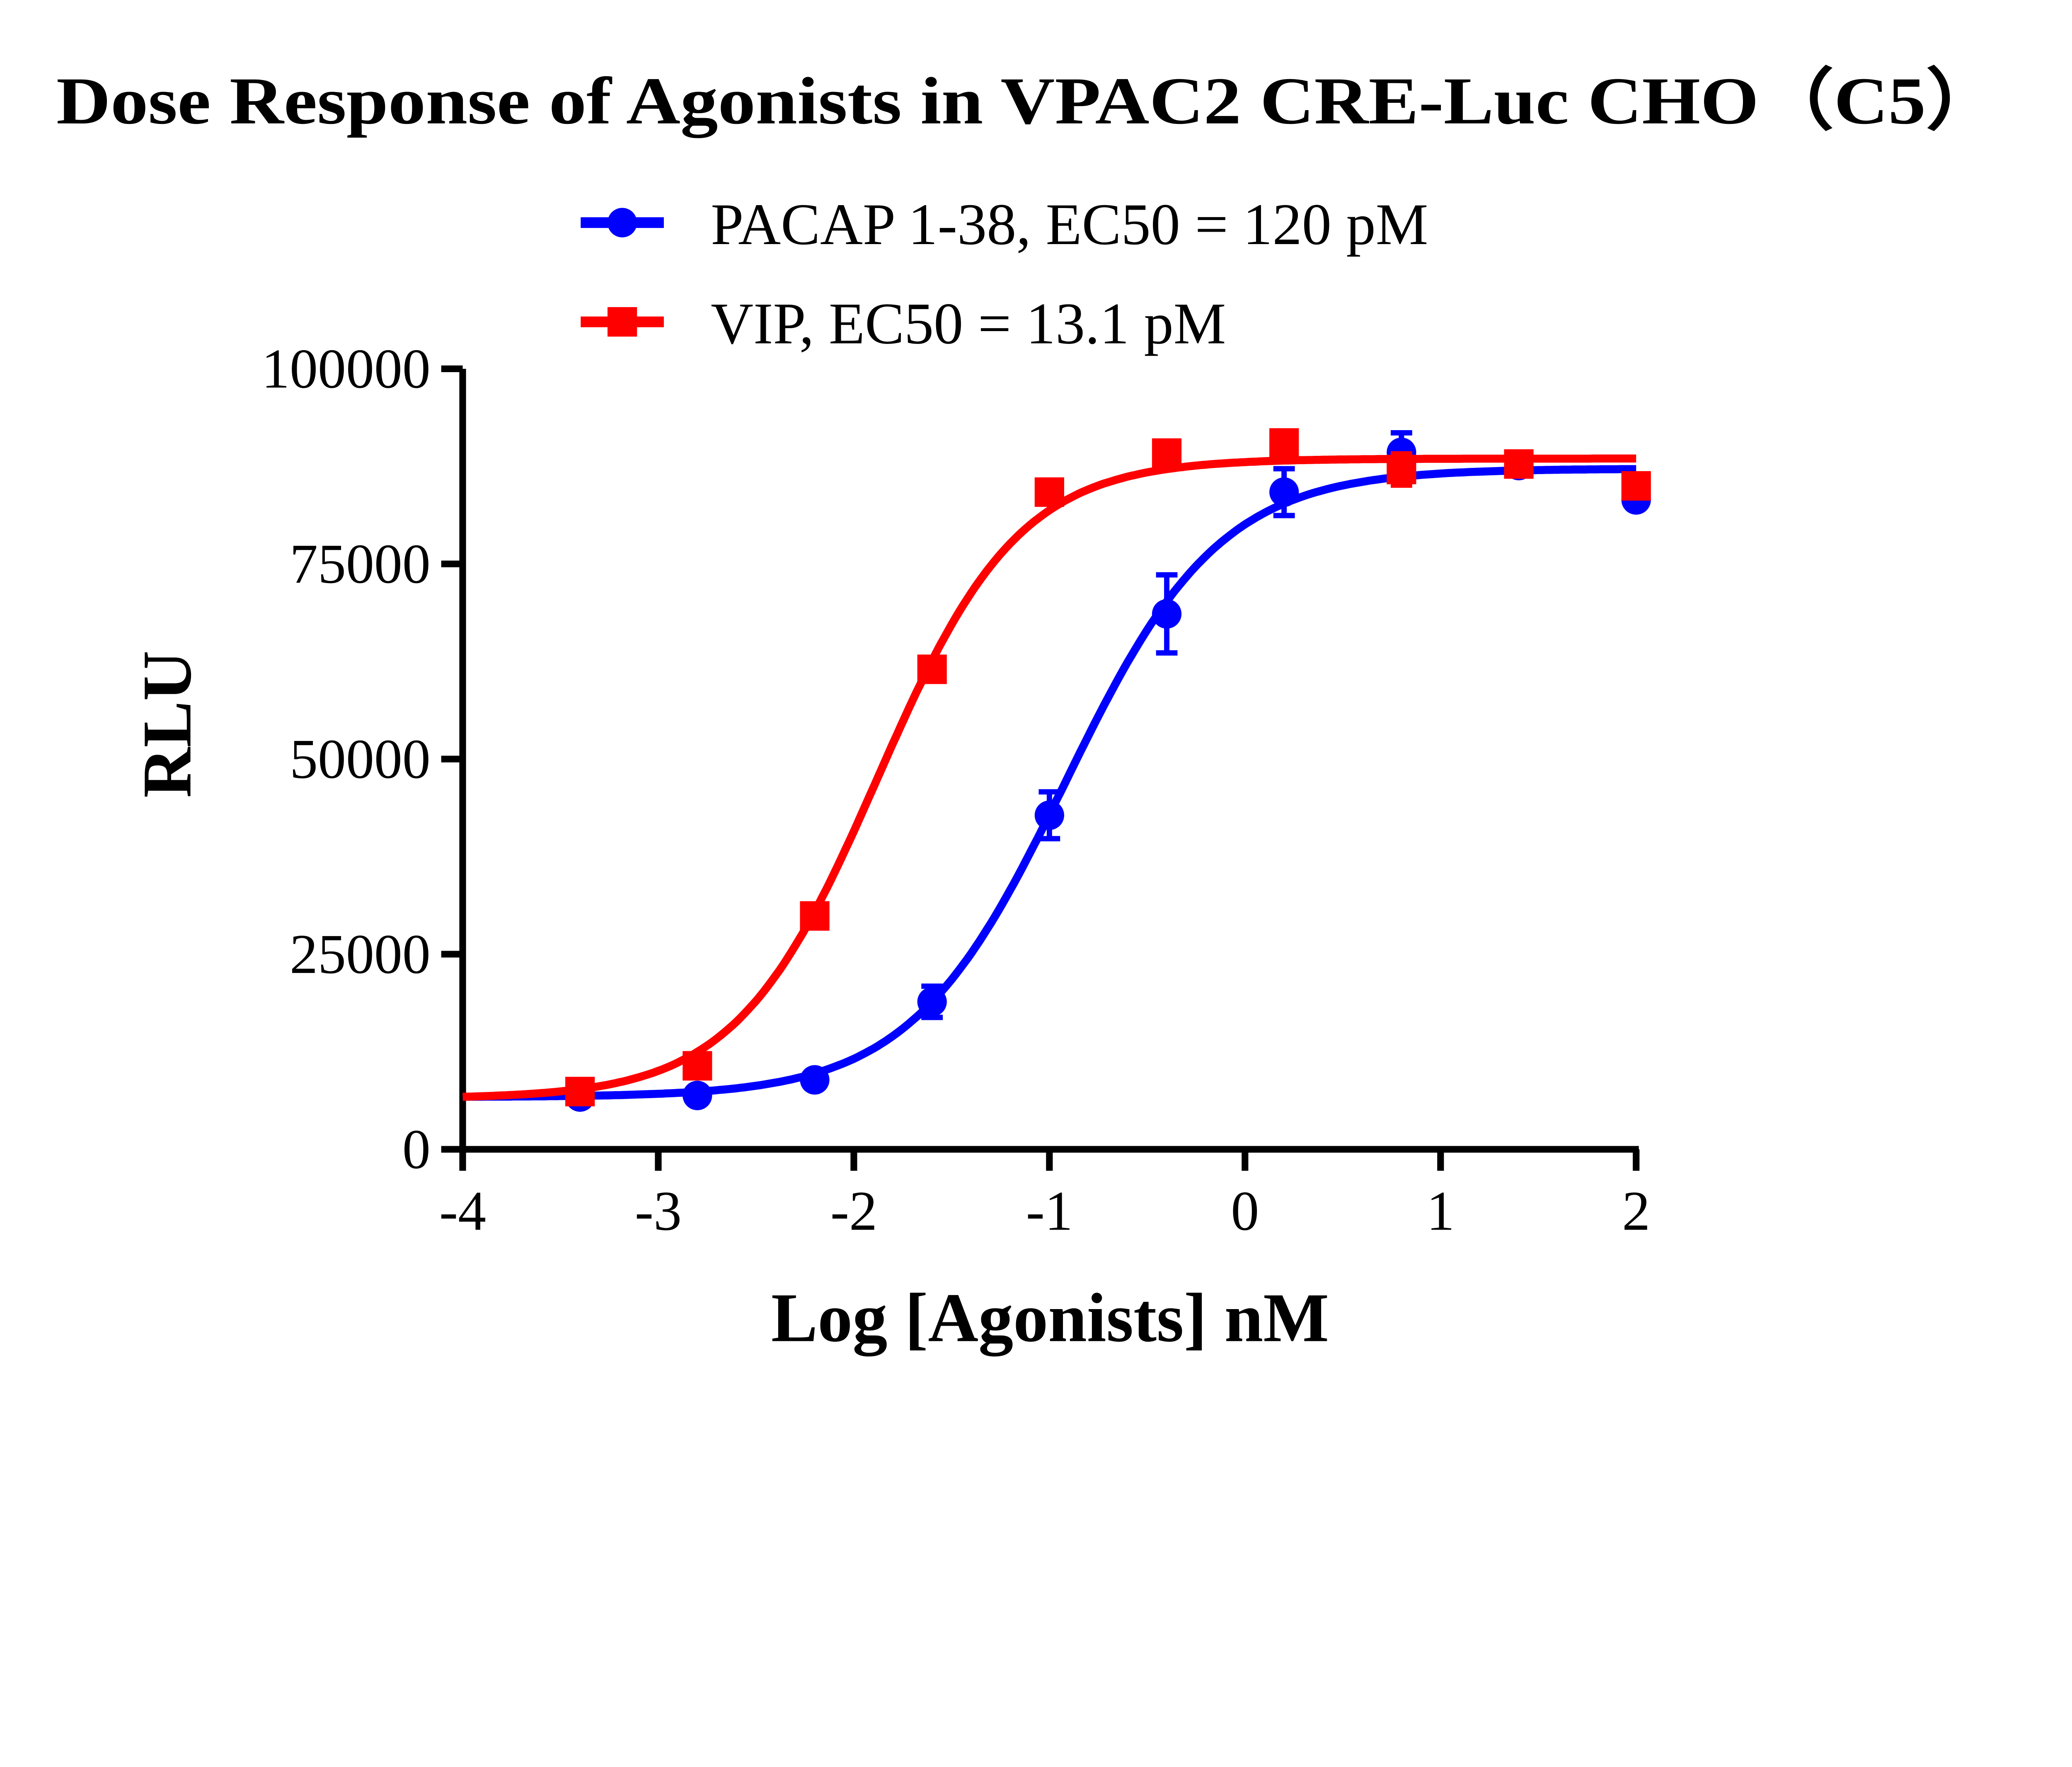  I want to click on y-tick-label: 50000, so click(360, 759).